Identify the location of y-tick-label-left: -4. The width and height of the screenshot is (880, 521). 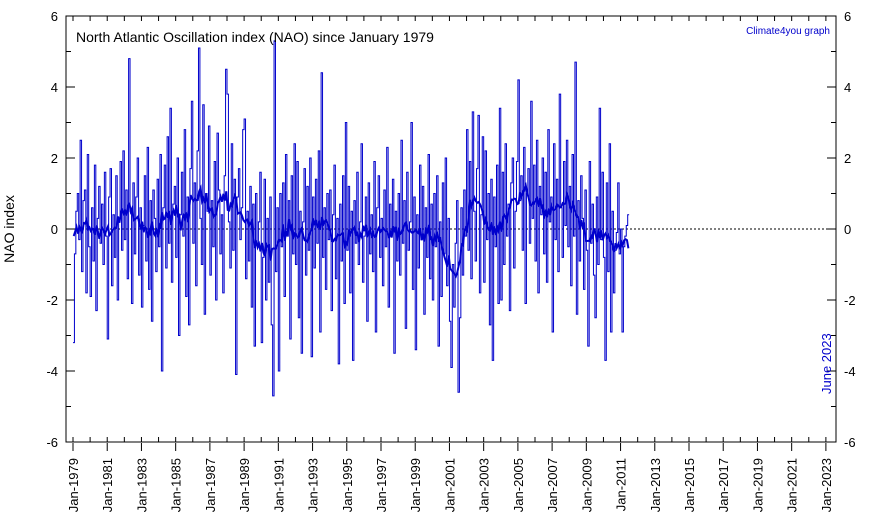
(52, 371).